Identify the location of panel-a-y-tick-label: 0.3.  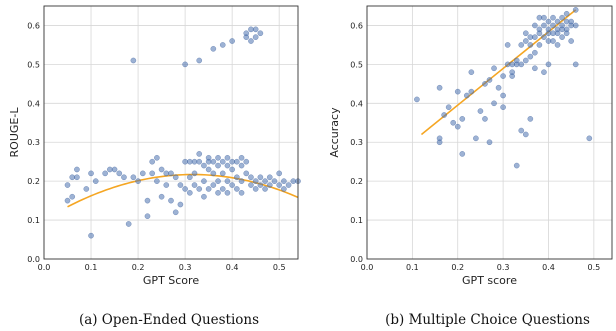
(33, 142).